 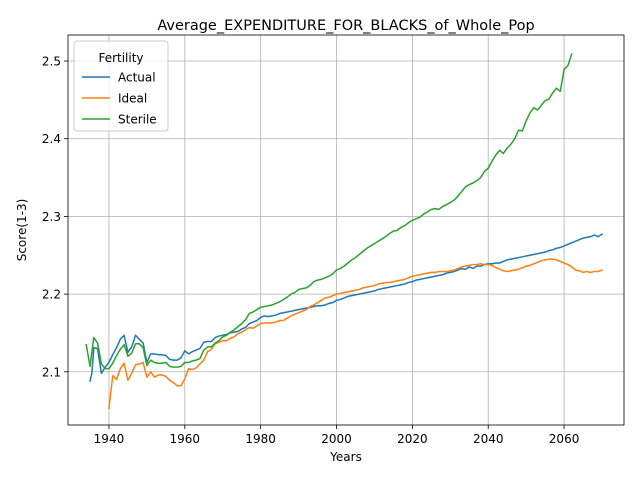 What do you see at coordinates (51, 139) in the screenshot?
I see `y-tick-label: 2.4` at bounding box center [51, 139].